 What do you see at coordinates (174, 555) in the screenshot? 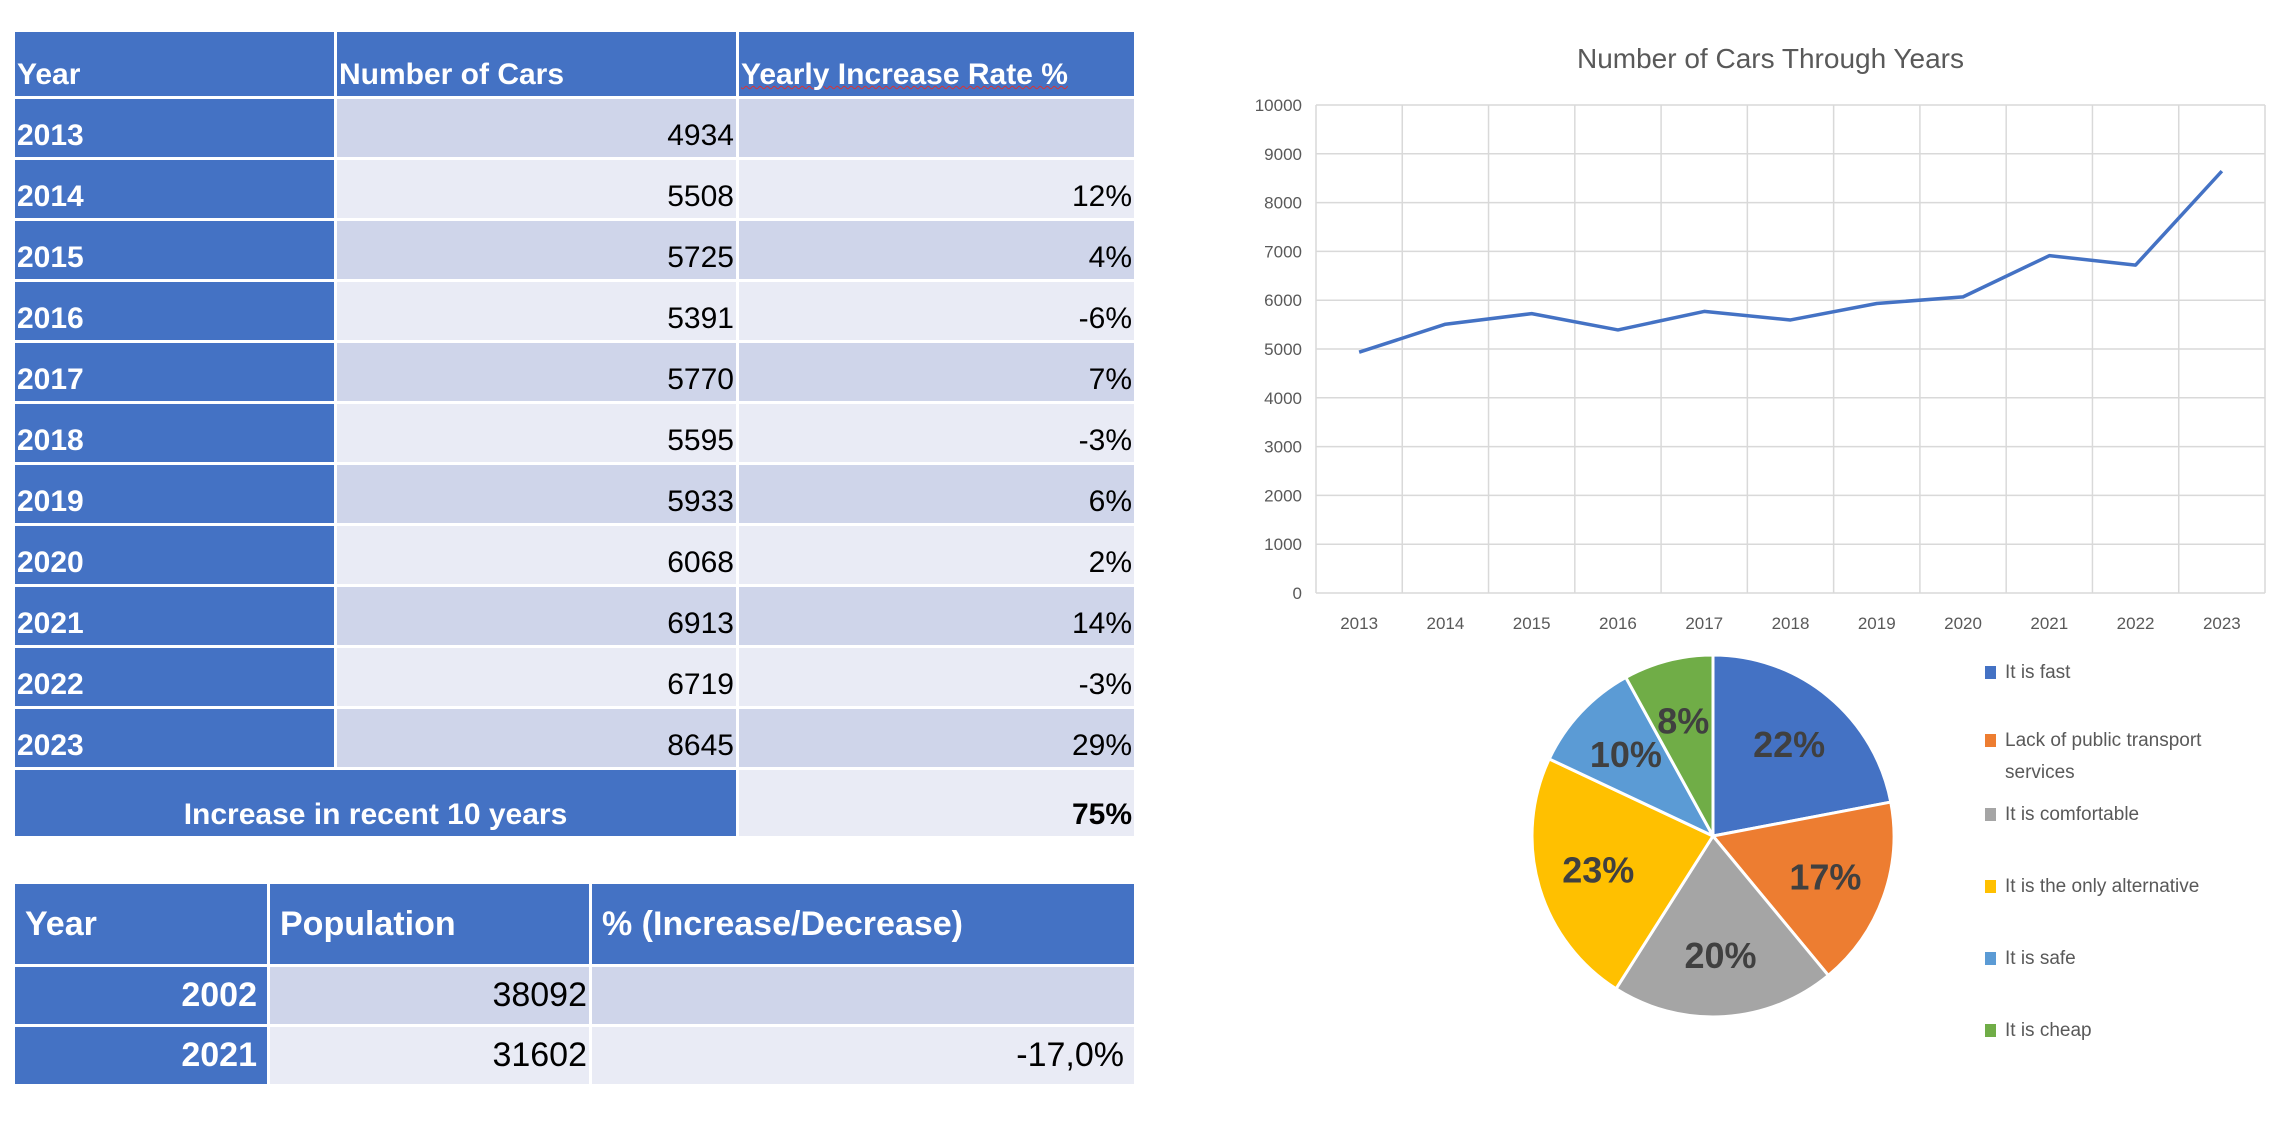
I see `year-cell: 2020` at bounding box center [174, 555].